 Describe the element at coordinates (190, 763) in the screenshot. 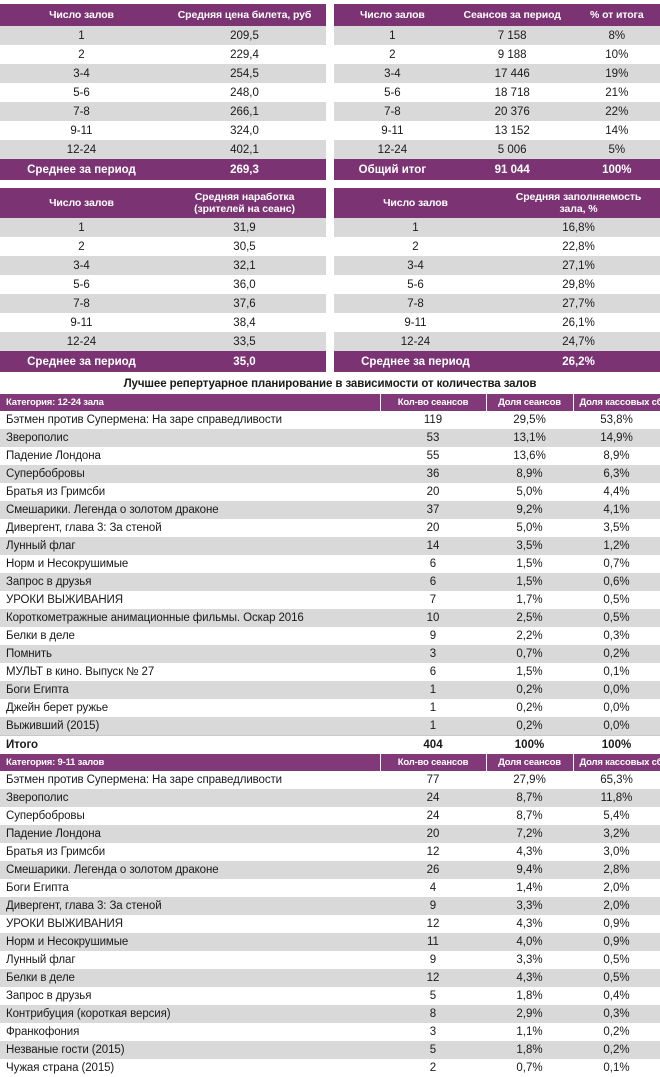

I see `category-header: Категория: 9-11 залов` at that location.